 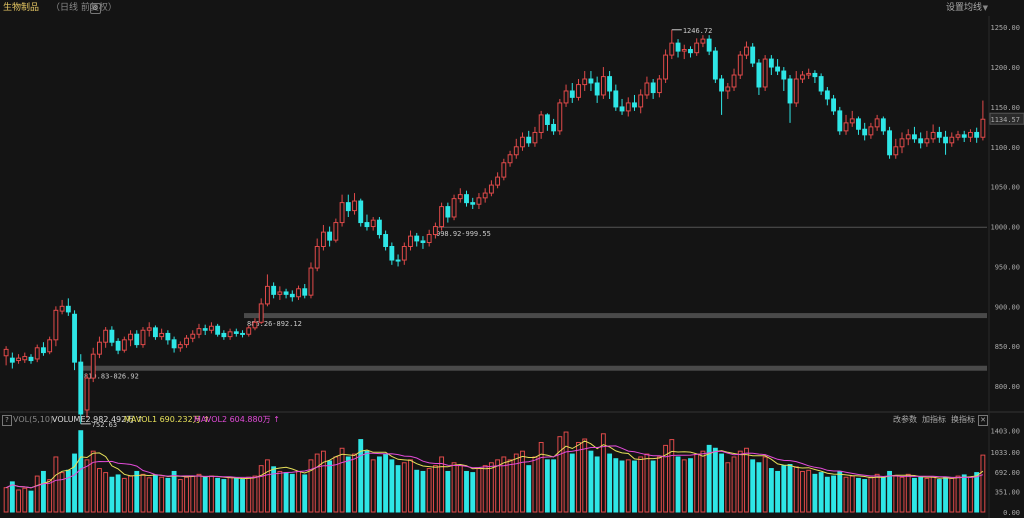 I want to click on switch-indicator-button: 换指标, so click(x=963, y=419).